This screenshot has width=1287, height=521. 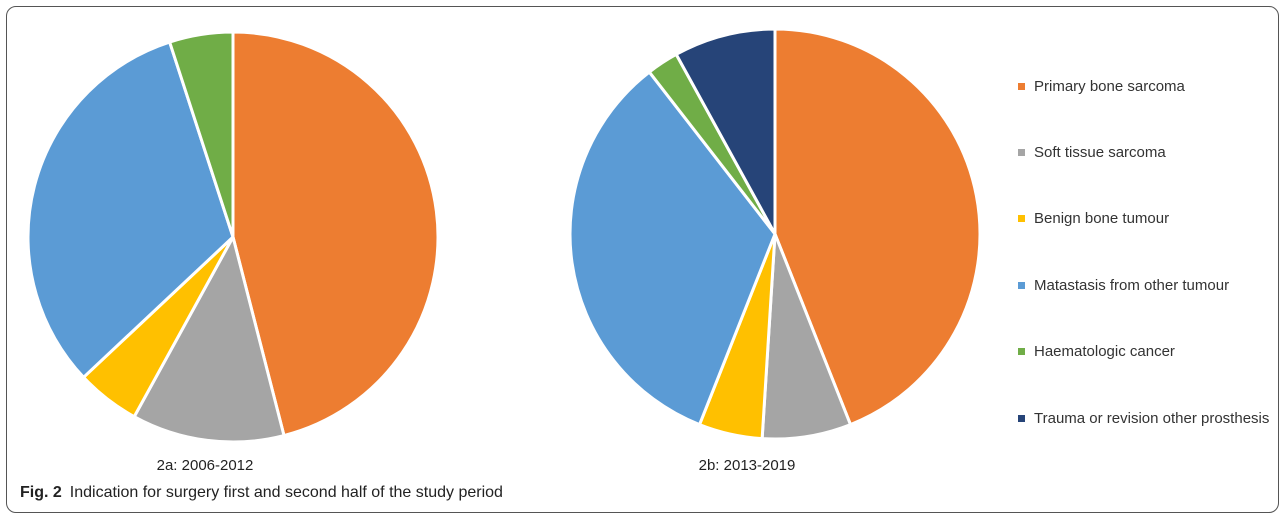 What do you see at coordinates (1102, 218) in the screenshot?
I see `legend-label: Benign bone tumour` at bounding box center [1102, 218].